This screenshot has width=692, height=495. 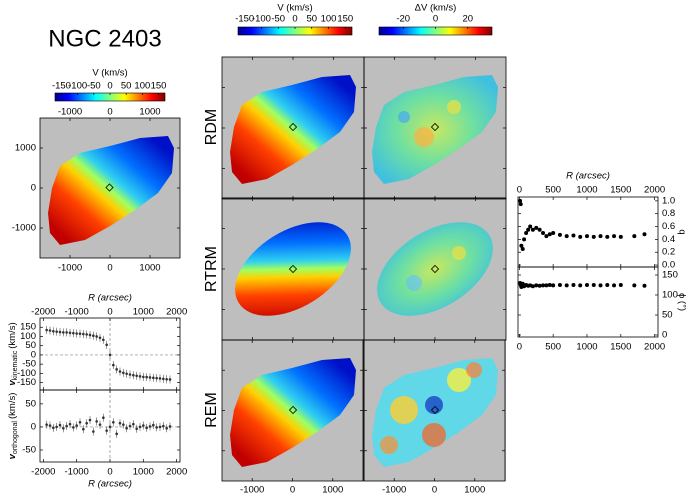 What do you see at coordinates (668, 239) in the screenshot?
I see `y-tick-label: 0.4` at bounding box center [668, 239].